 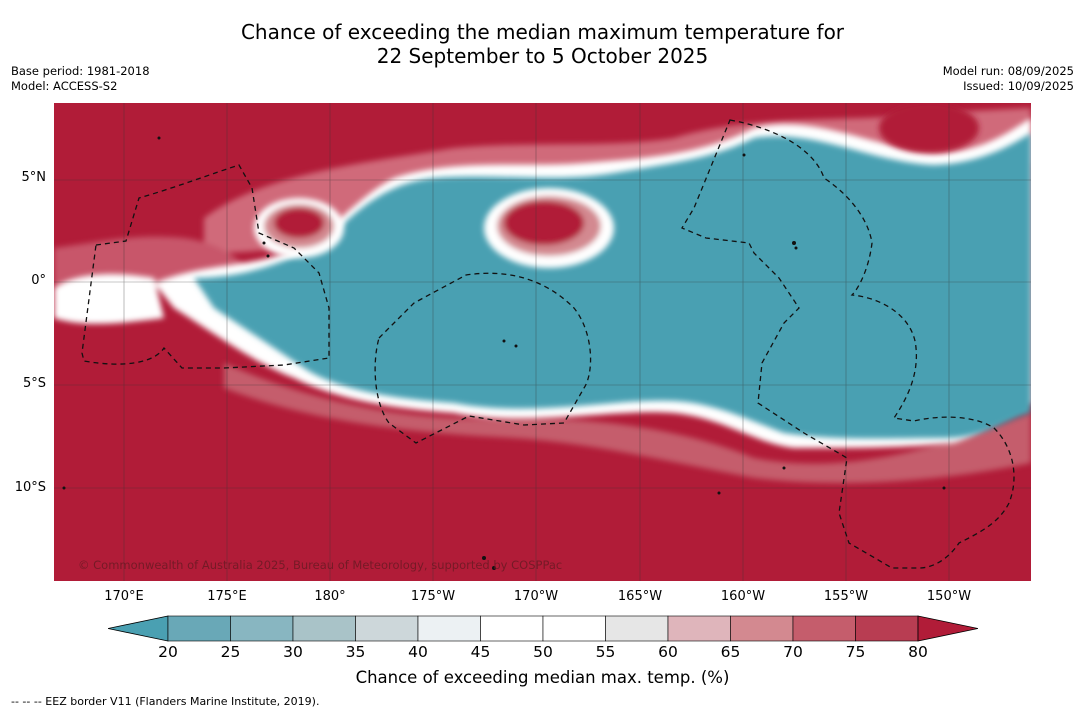 I want to click on colorbar-tick-label: 30, so click(x=293, y=652).